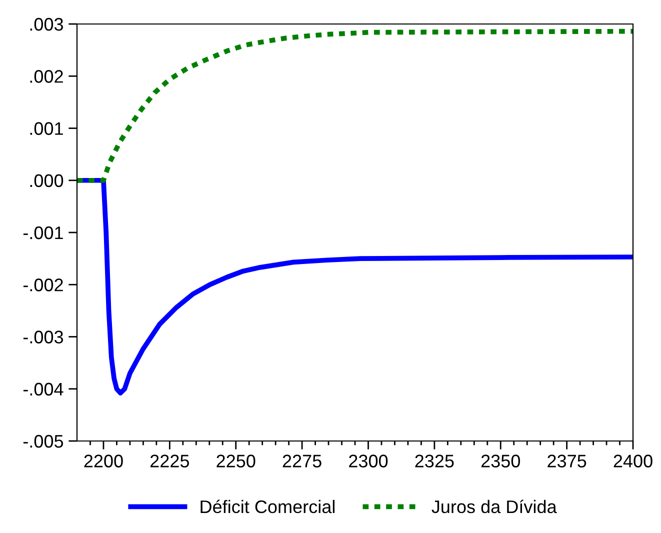 The image size is (661, 533). Describe the element at coordinates (43, 441) in the screenshot. I see `y-tick-label: -.005` at that location.